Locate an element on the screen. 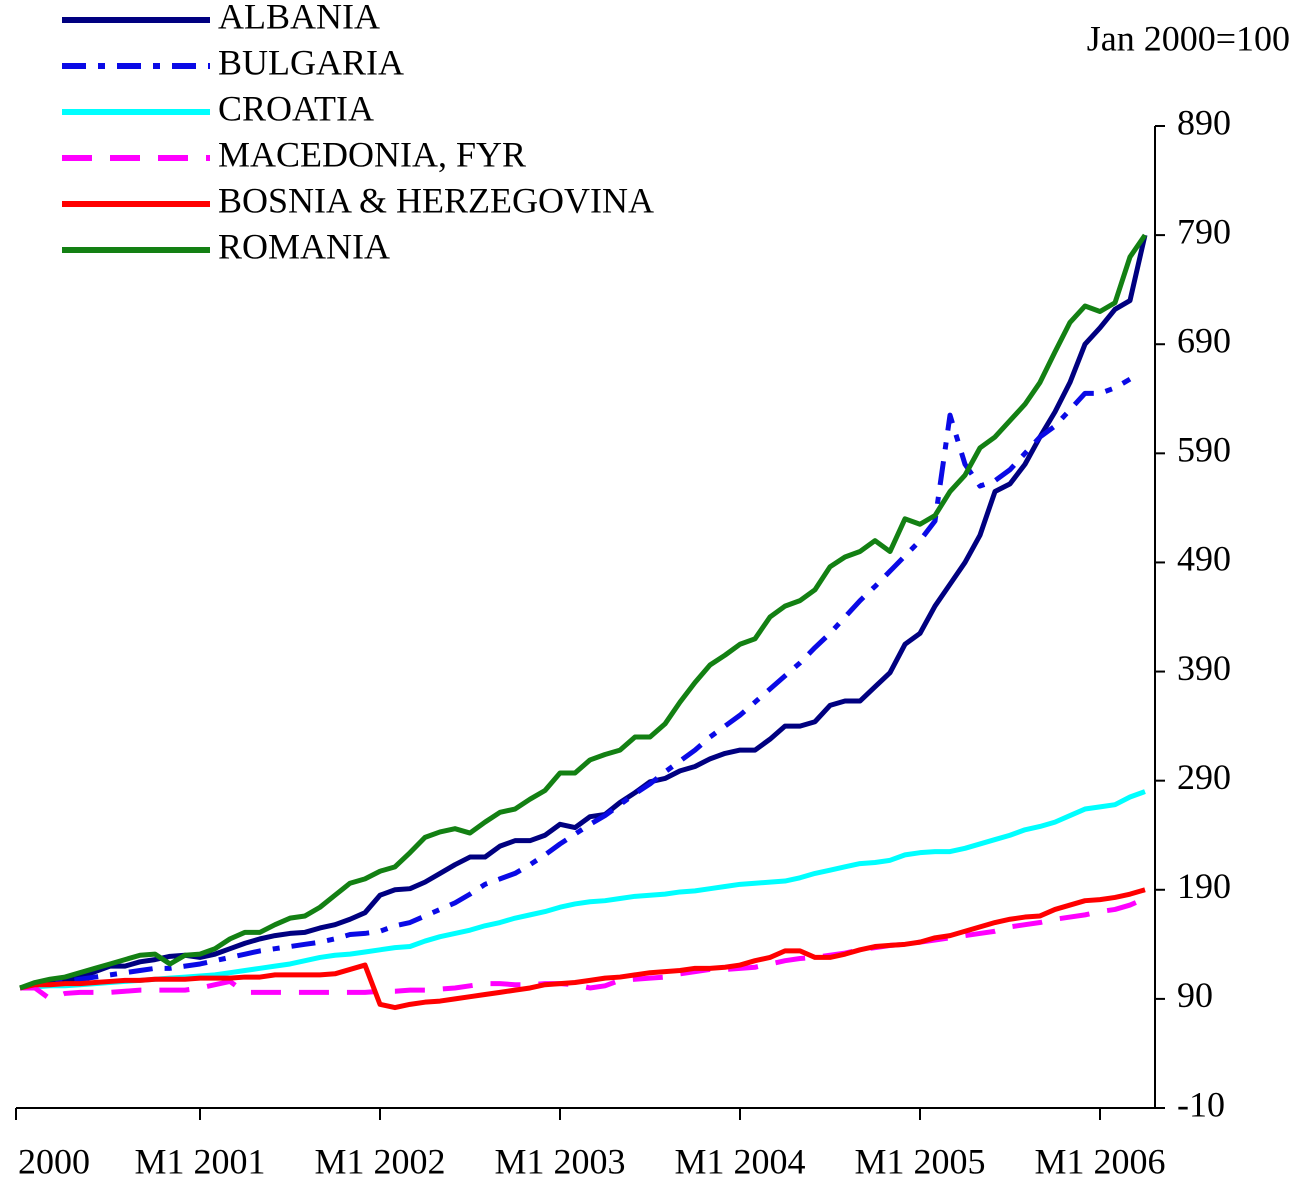 This screenshot has height=1181, width=1296. y-tick-label: 290 is located at coordinates (1204, 777).